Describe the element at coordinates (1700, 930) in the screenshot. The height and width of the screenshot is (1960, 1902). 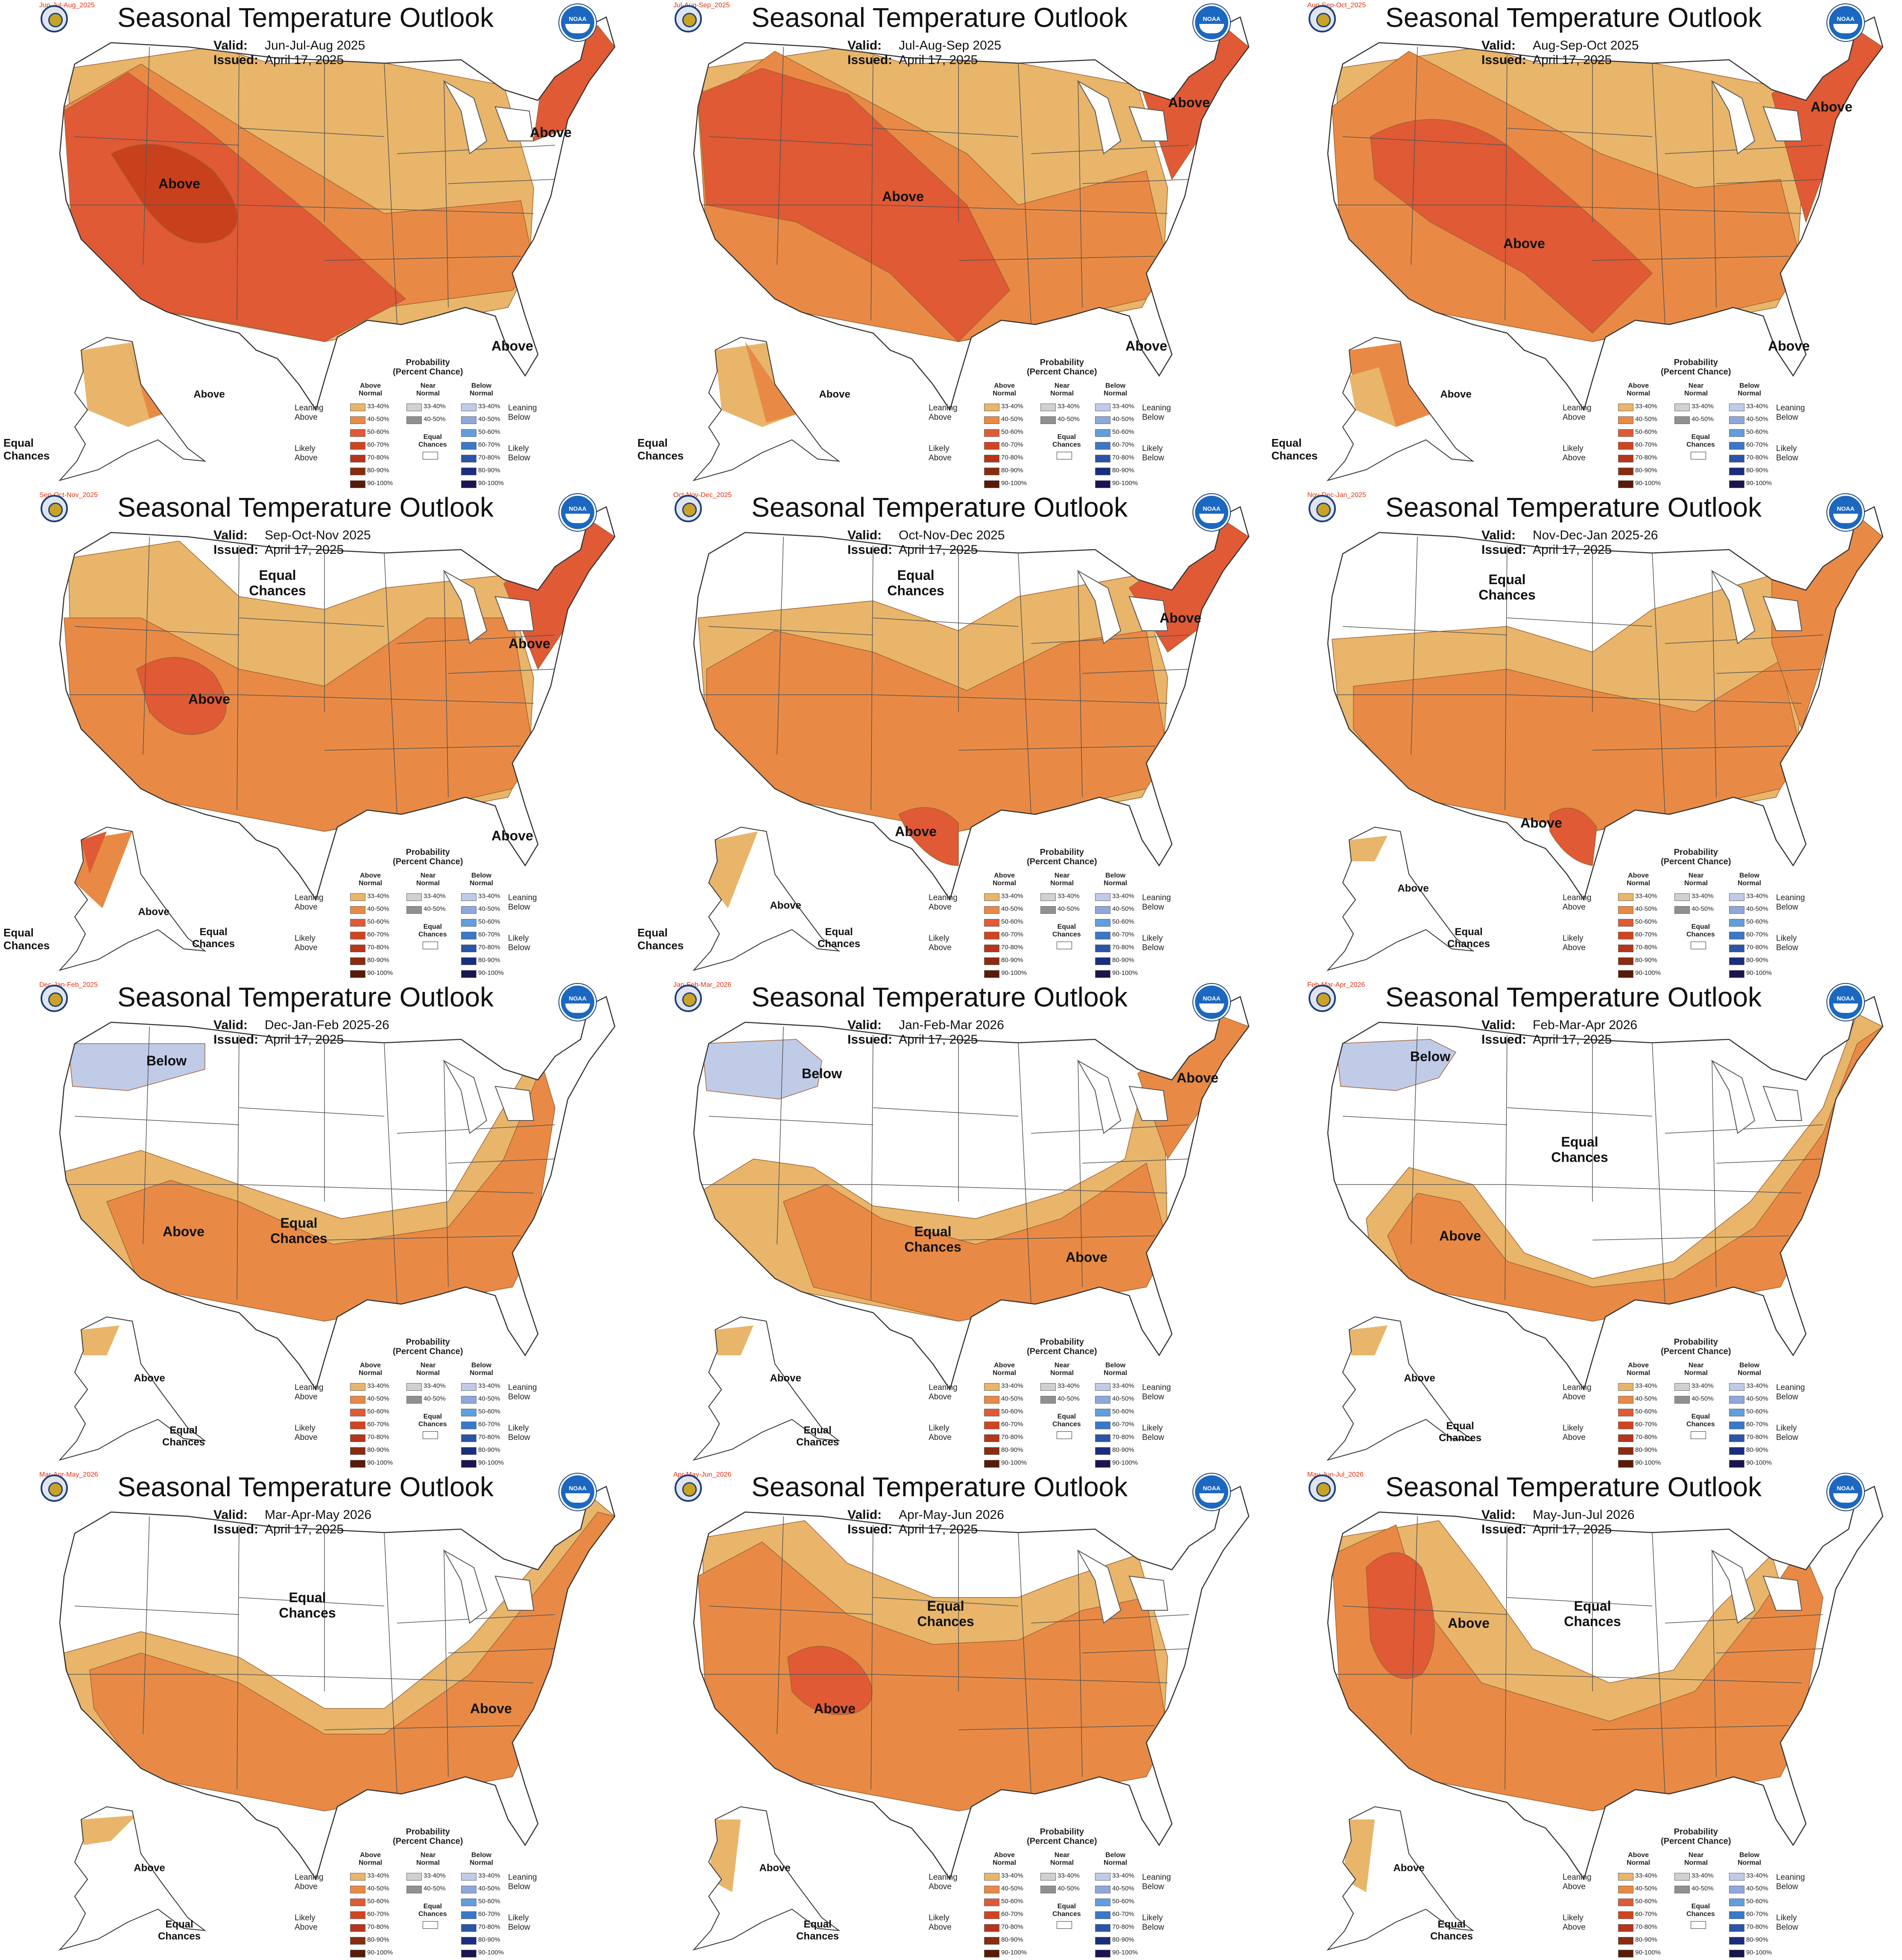
I see `legend-equal-chances: Equal Chances` at that location.